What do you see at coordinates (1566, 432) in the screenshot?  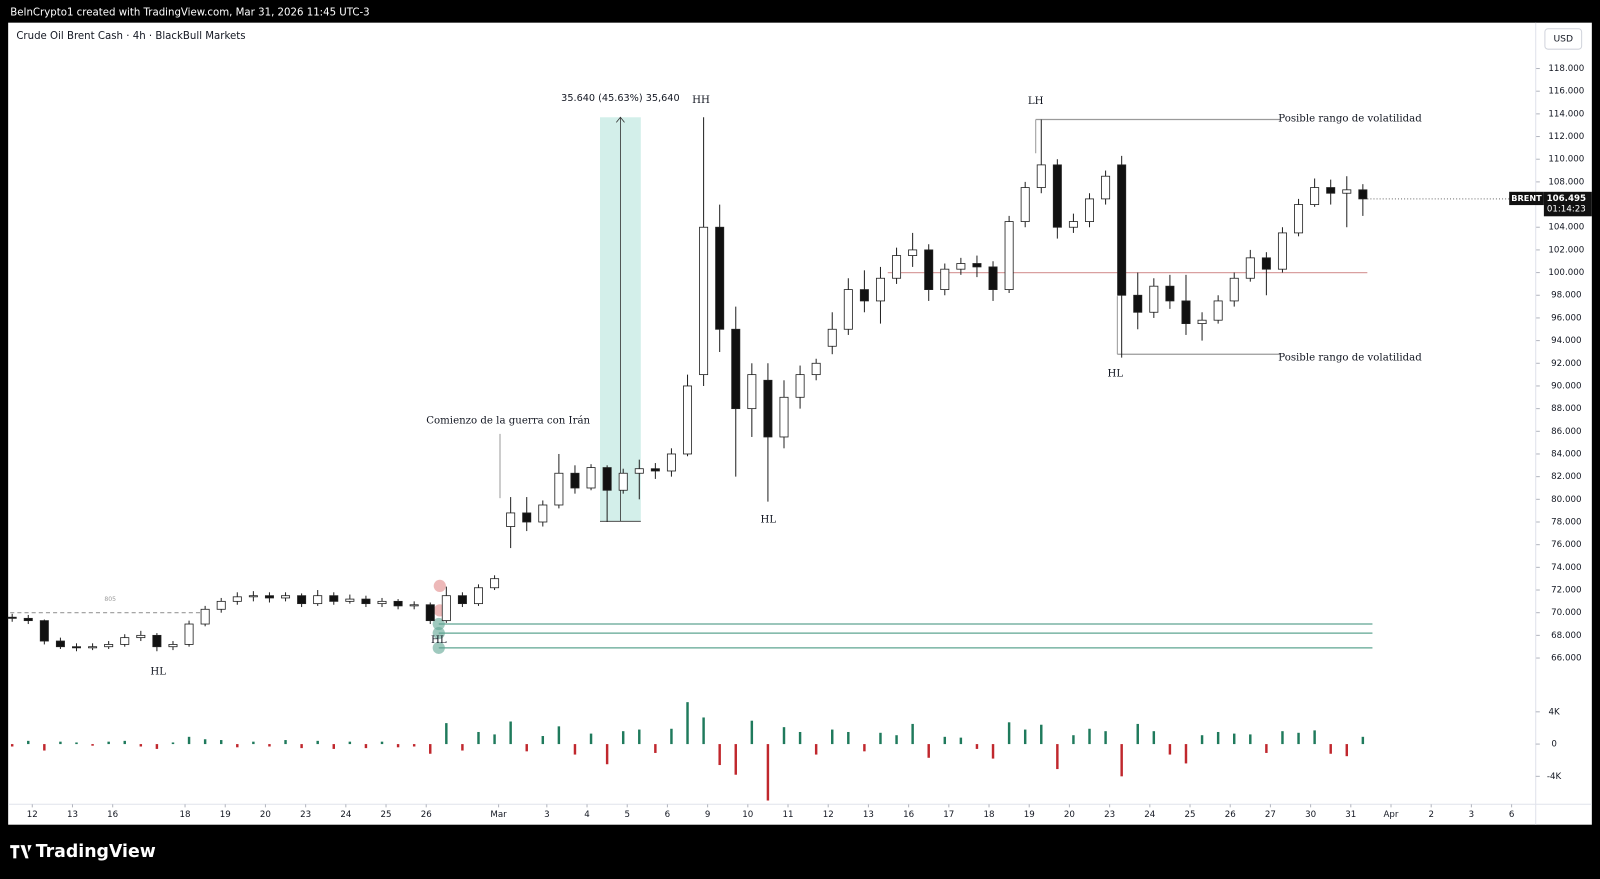 I see `y-tick-label: 86.000` at bounding box center [1566, 432].